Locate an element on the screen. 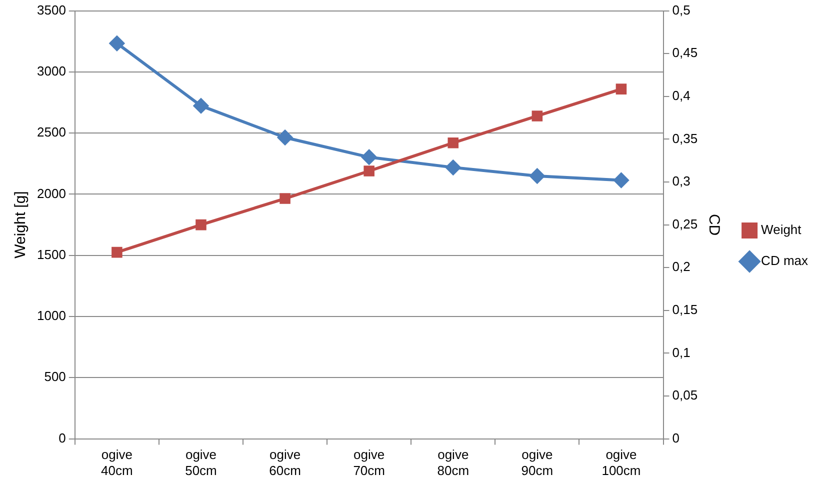 This screenshot has width=828, height=487. x-tick-label: ogive 50cm is located at coordinates (201, 462).